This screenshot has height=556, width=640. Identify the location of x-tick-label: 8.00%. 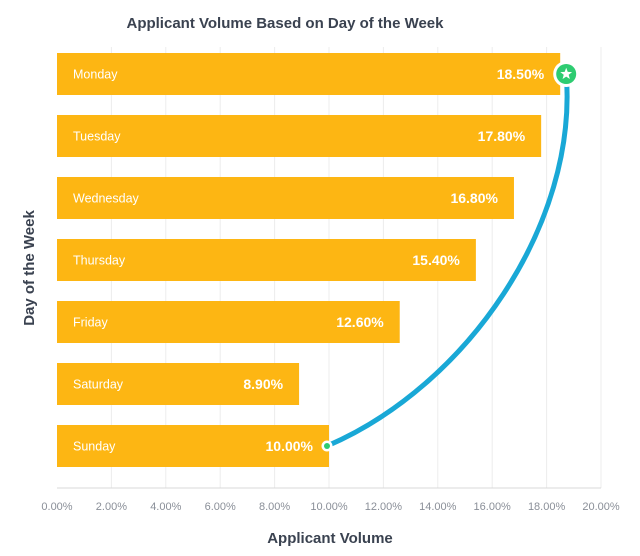
(274, 507).